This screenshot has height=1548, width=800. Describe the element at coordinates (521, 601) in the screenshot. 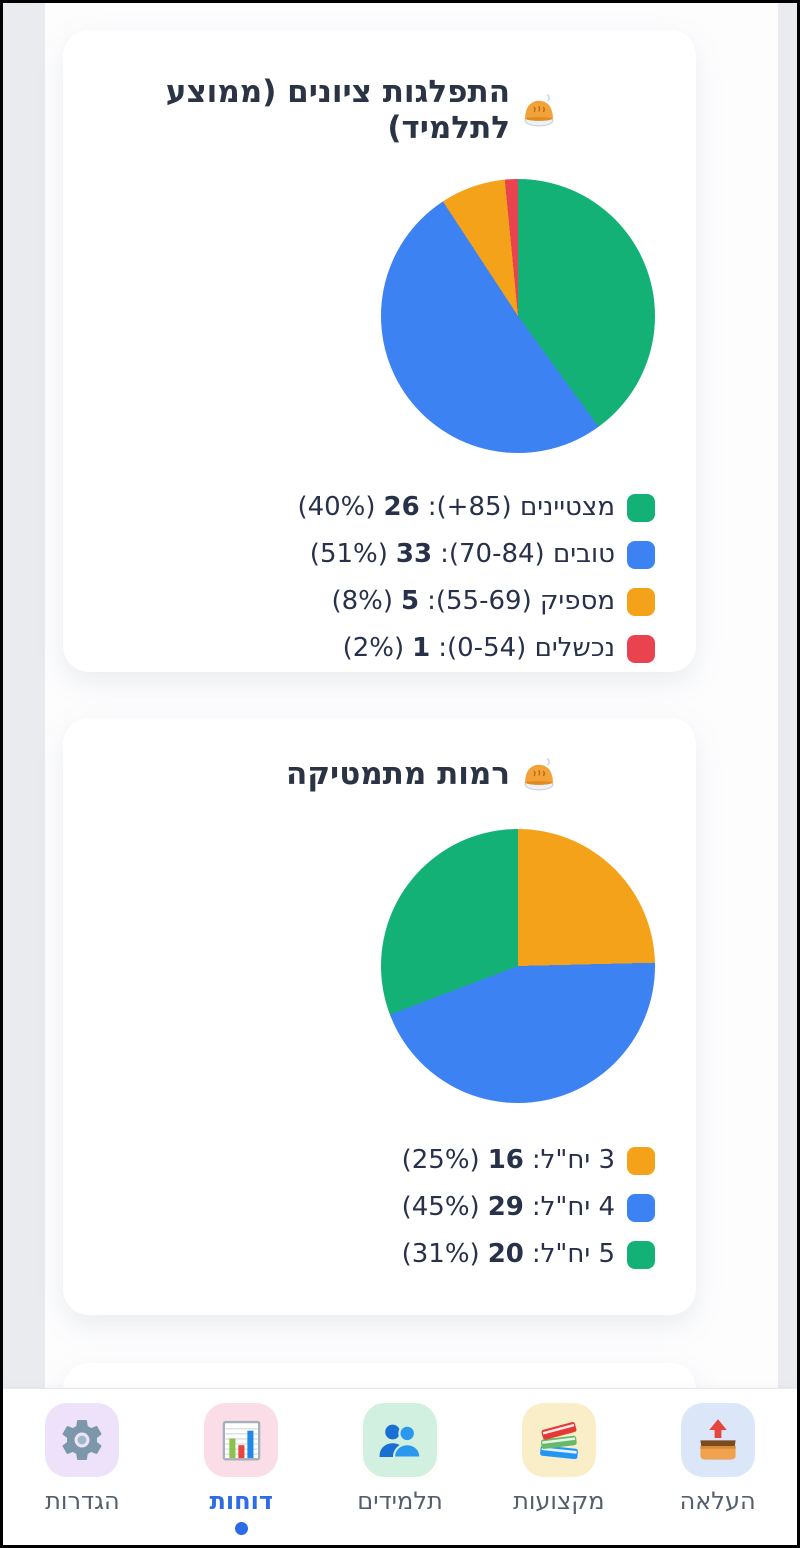

I see `legend-label: מספיק (55-69):` at that location.